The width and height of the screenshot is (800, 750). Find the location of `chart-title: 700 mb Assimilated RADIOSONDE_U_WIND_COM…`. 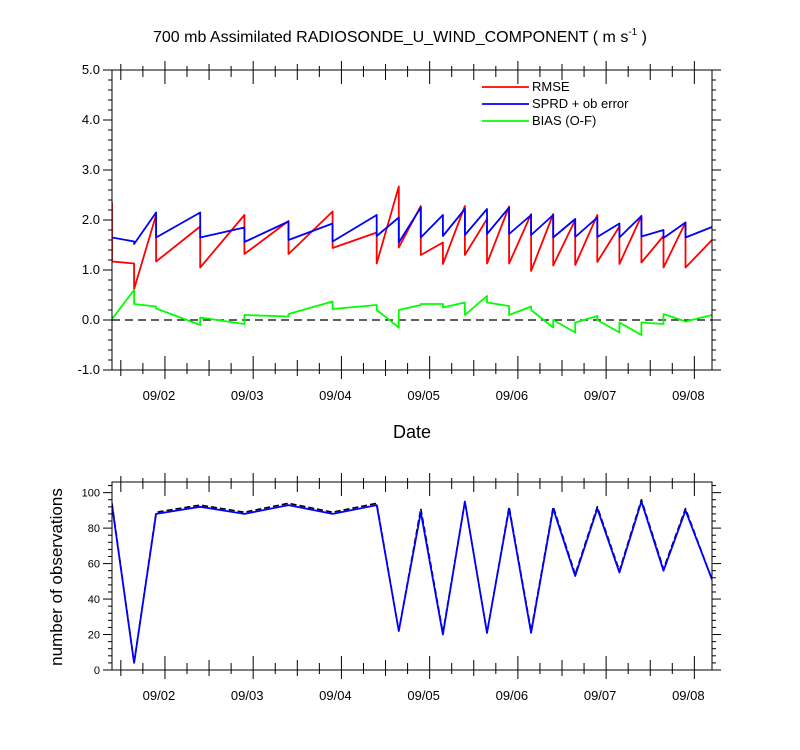

chart-title: 700 mb Assimilated RADIOSONDE_U_WIND_COM… is located at coordinates (400, 36).